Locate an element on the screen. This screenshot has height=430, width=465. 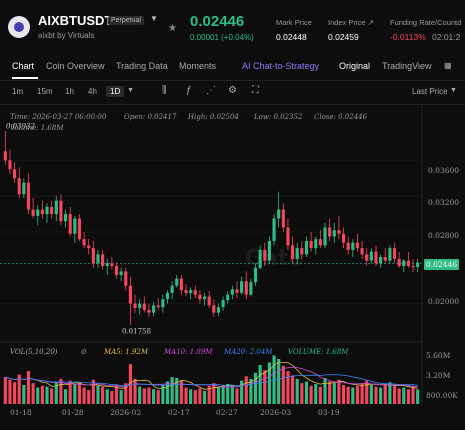
tab-chart: Chart is located at coordinates (23, 66).